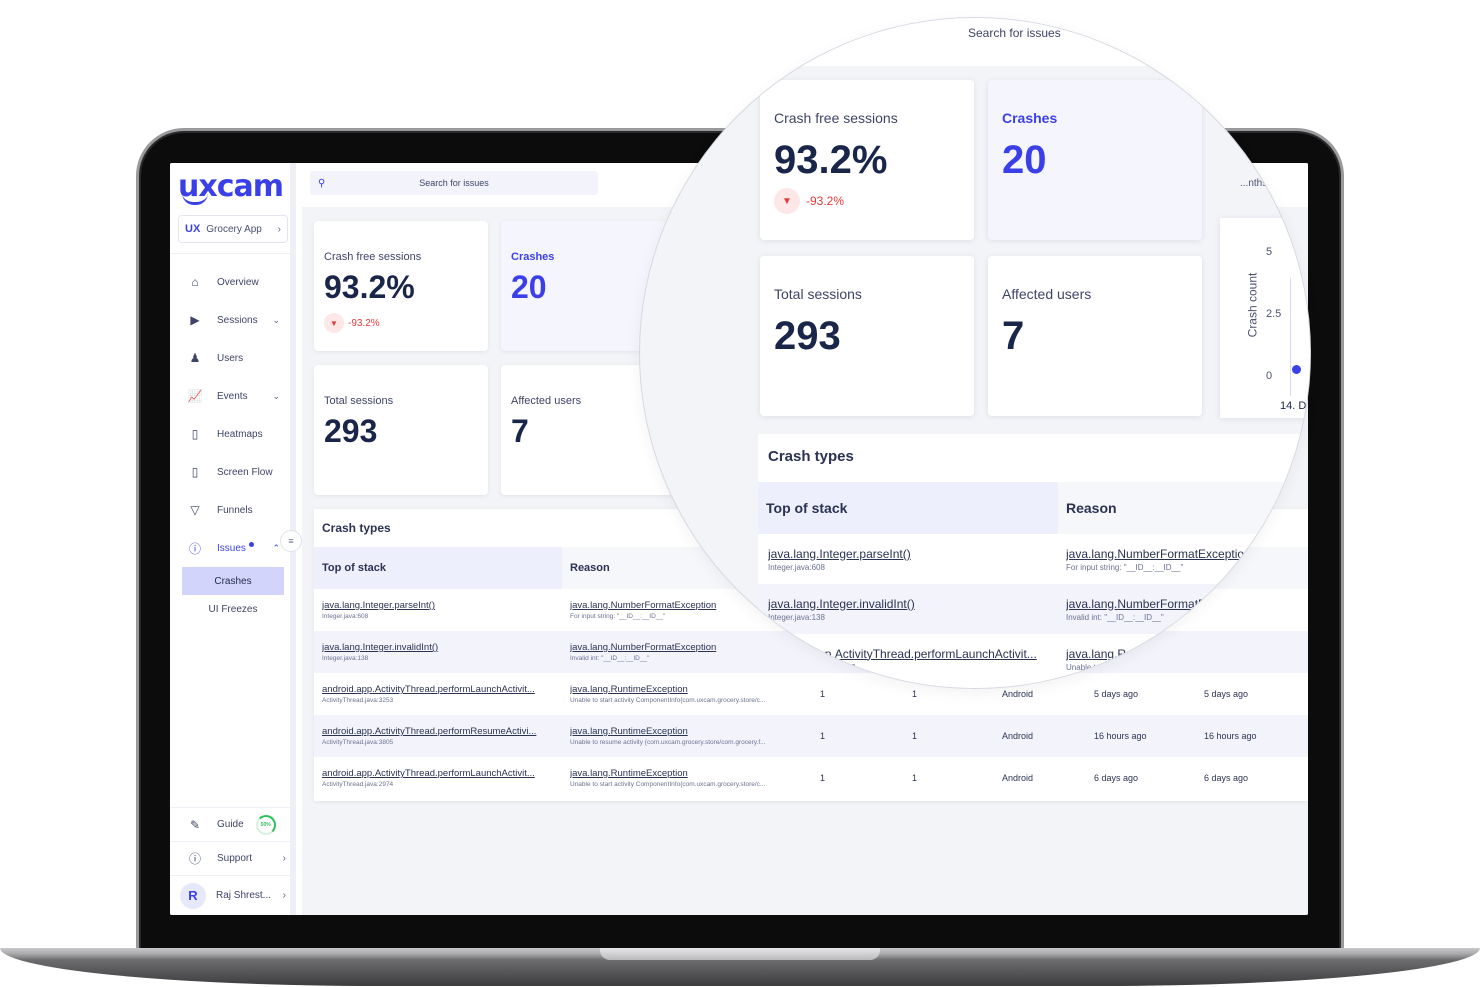 This screenshot has height=987, width=1480. What do you see at coordinates (265, 824) in the screenshot?
I see `guide-progress-ring: 50%` at bounding box center [265, 824].